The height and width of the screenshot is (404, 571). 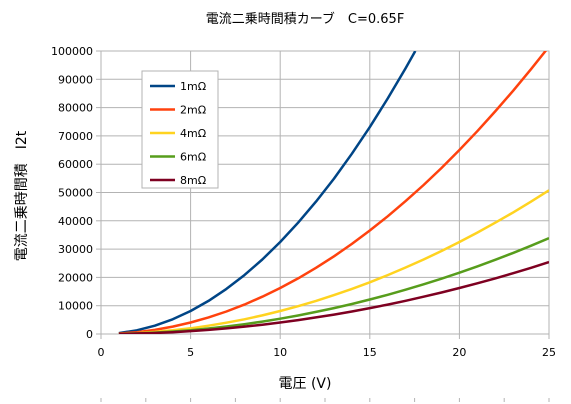 I want to click on legend-box, so click(x=180, y=129).